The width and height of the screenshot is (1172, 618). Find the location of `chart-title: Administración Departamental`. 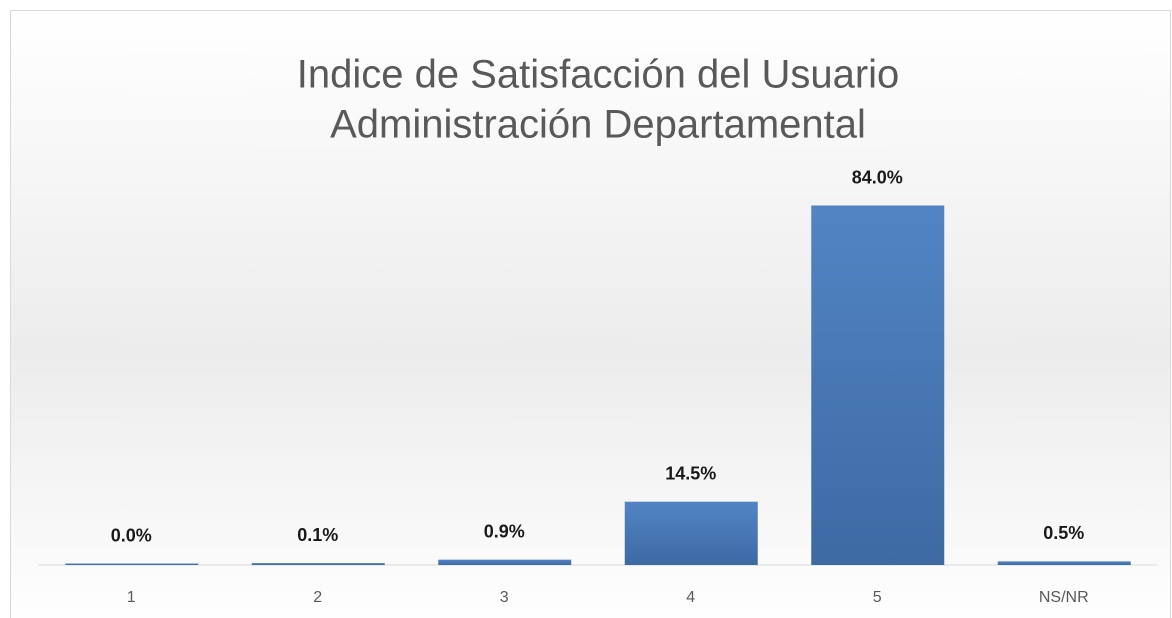

chart-title: Administración Departamental is located at coordinates (598, 125).